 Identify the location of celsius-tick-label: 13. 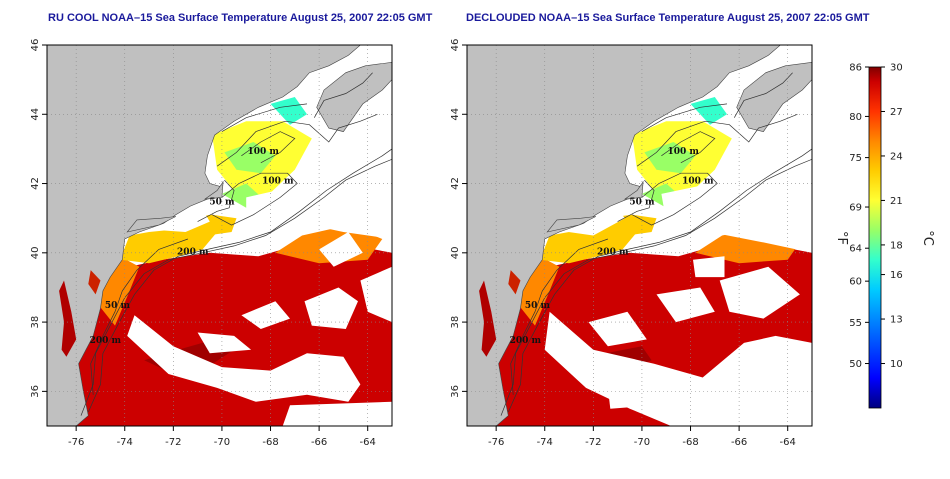
(896, 320).